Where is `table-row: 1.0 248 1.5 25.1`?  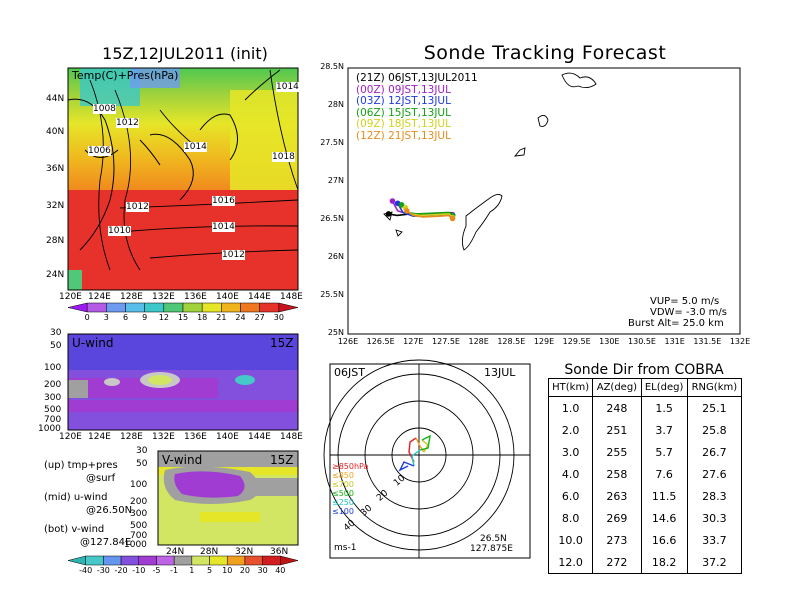 table-row: 1.0 248 1.5 25.1 is located at coordinates (645, 407).